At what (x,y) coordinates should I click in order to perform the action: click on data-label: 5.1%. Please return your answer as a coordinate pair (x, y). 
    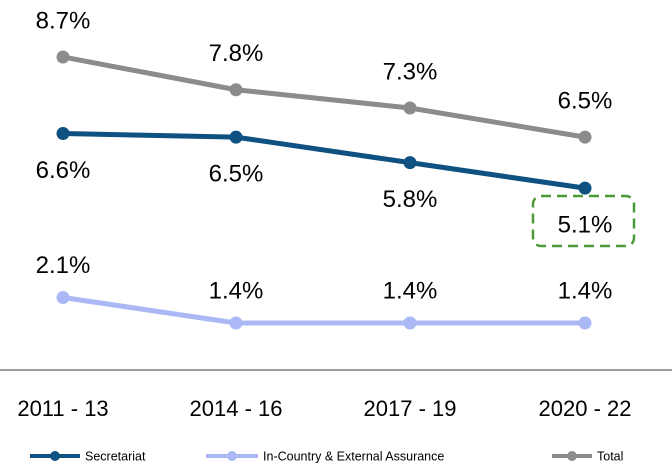
    Looking at the image, I should click on (585, 224).